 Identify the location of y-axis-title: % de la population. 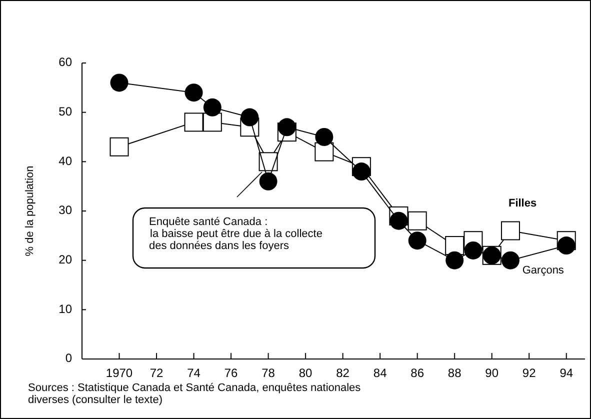
(30, 211).